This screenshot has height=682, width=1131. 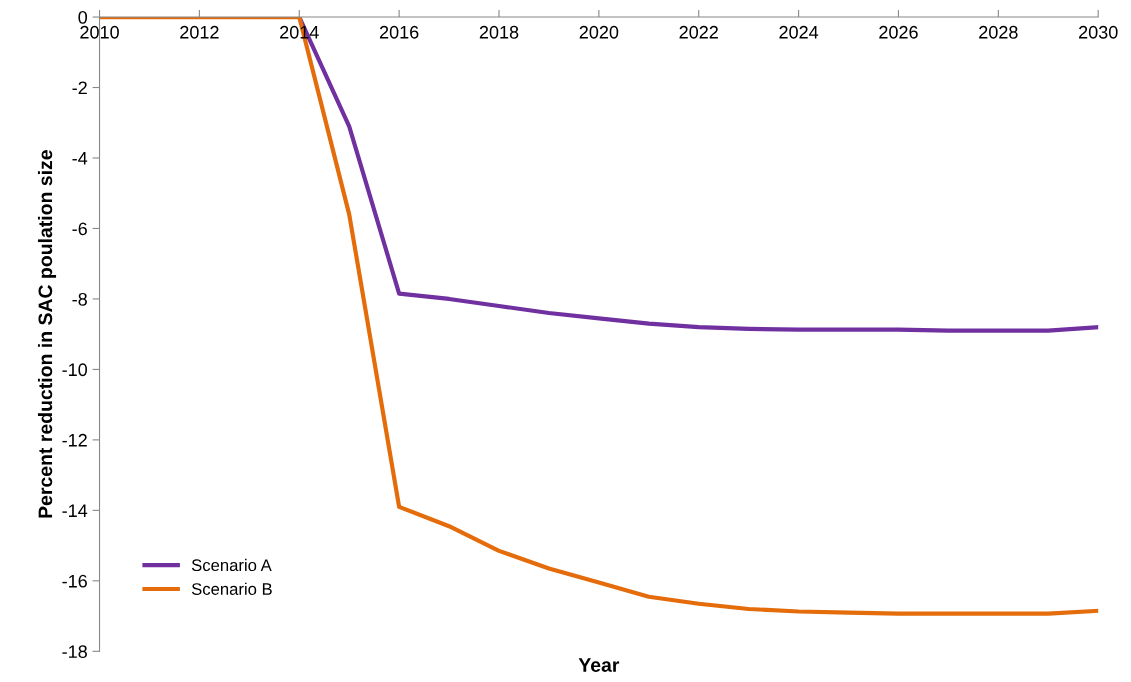 I want to click on x-tick-label: 2018, so click(x=499, y=32).